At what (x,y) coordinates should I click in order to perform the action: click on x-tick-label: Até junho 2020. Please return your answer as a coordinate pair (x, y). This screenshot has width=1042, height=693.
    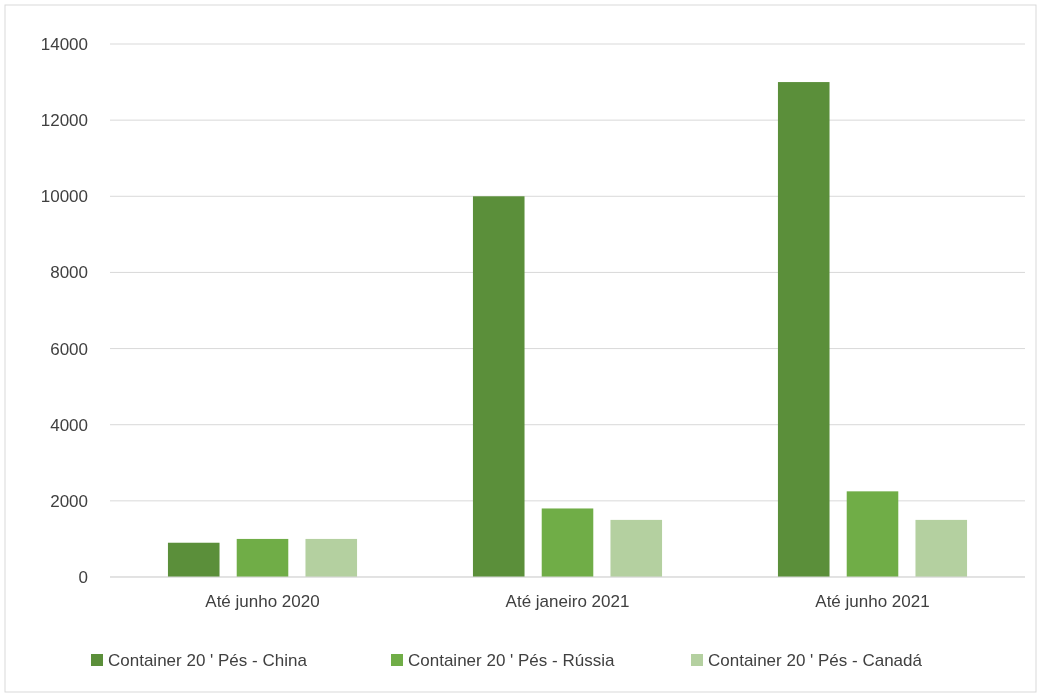
    Looking at the image, I should click on (262, 601).